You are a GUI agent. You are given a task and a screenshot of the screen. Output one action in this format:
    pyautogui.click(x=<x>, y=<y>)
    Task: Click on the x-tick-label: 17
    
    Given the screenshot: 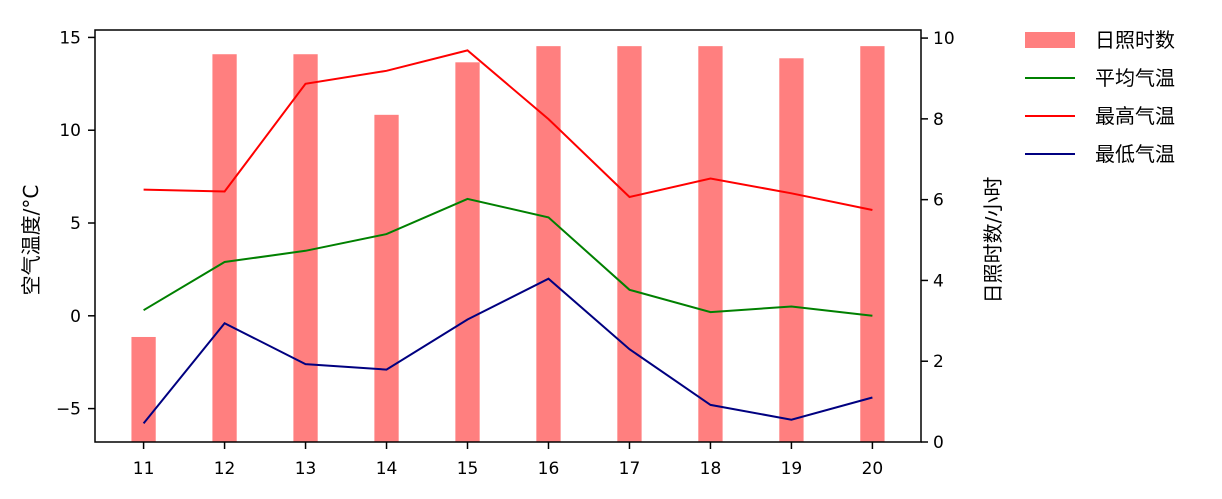 What is the action you would take?
    pyautogui.click(x=630, y=469)
    